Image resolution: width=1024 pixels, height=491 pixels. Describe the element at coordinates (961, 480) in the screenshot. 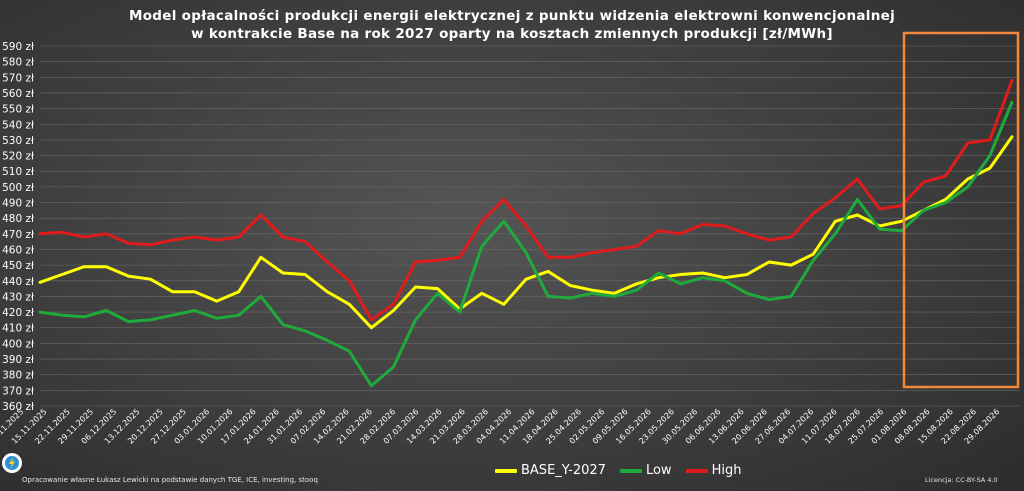

I see `license-text: Licencja: CC-BY-SA 4.0` at that location.